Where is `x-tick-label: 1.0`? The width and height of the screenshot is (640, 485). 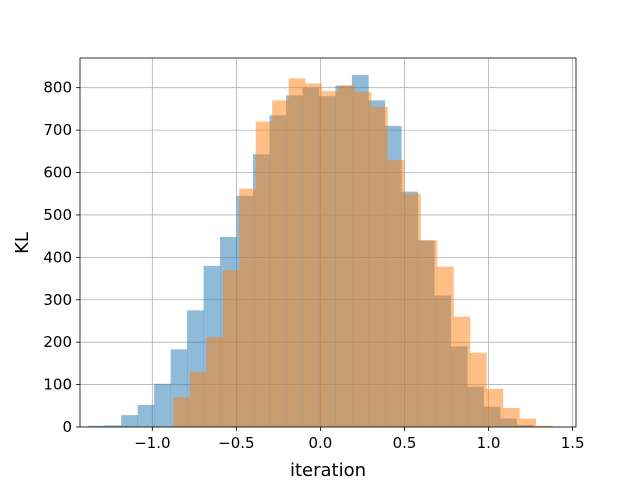 x-tick-label: 1.0 is located at coordinates (489, 443).